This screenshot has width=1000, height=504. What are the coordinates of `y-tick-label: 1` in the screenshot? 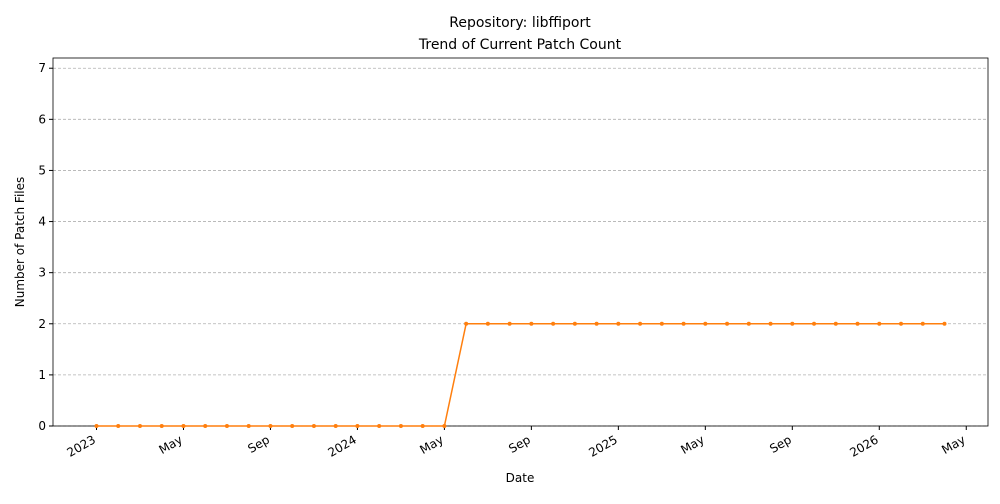 It's located at (42, 375).